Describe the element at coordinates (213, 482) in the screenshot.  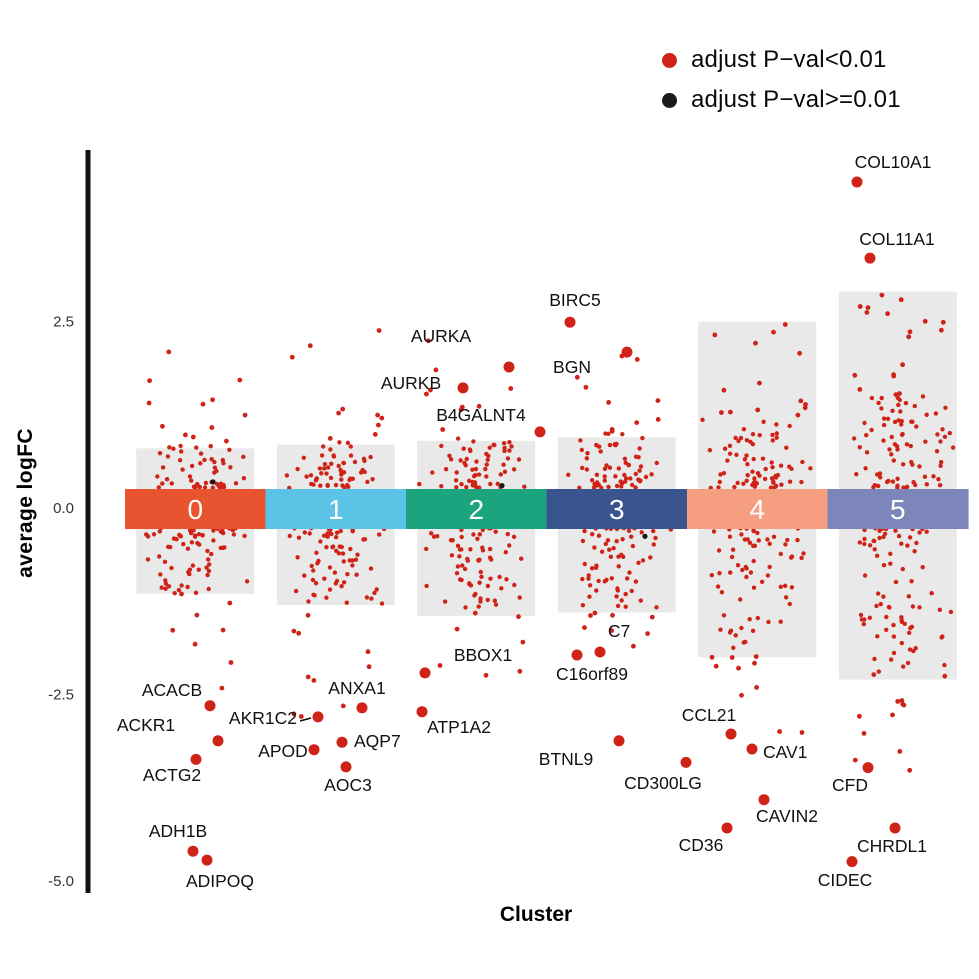
I see `black-data-point` at that location.